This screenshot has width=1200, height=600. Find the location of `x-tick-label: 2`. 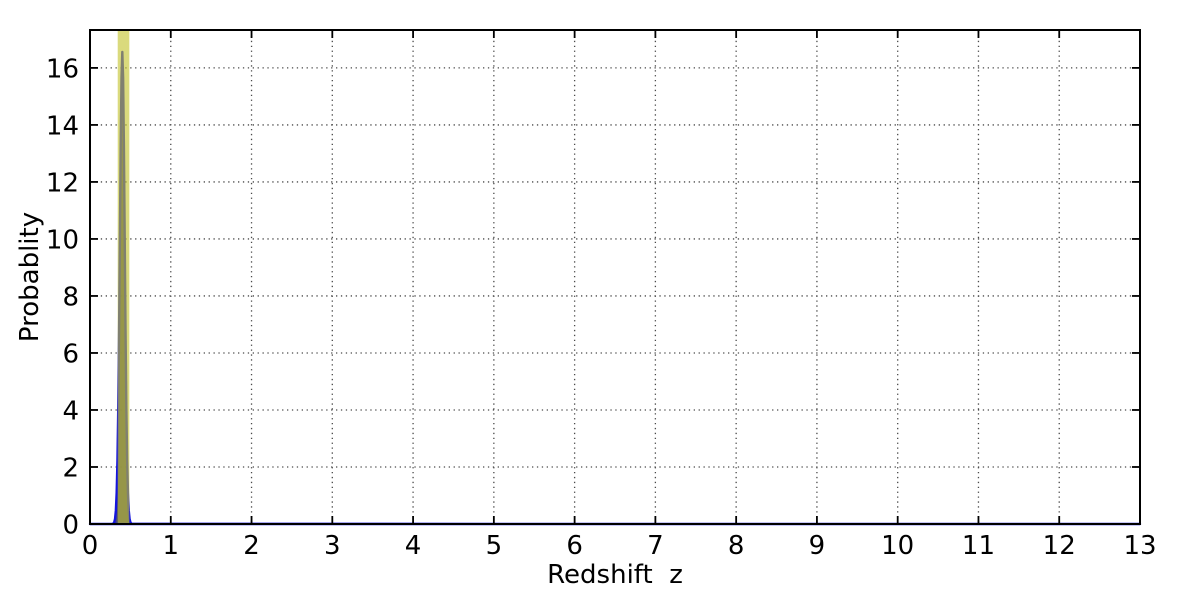

x-tick-label: 2 is located at coordinates (251, 546).